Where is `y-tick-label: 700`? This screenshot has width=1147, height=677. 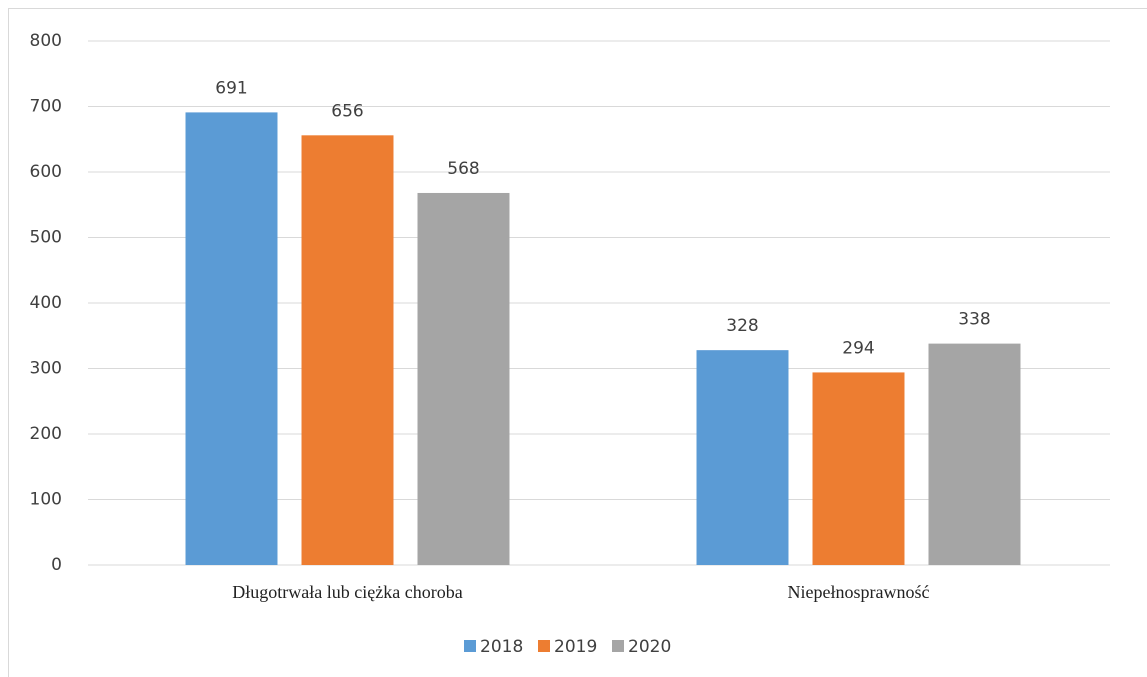 y-tick-label: 700 is located at coordinates (46, 107).